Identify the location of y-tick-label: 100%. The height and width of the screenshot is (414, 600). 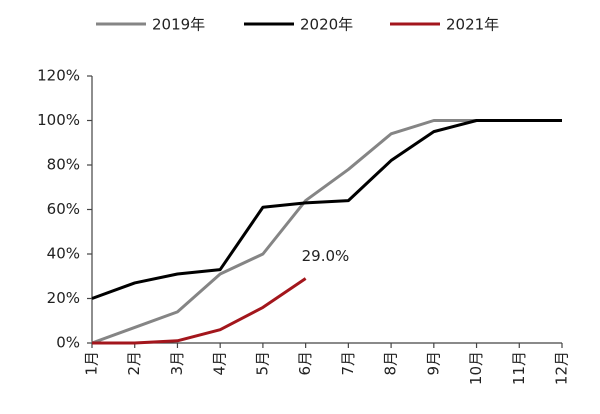
(58, 120).